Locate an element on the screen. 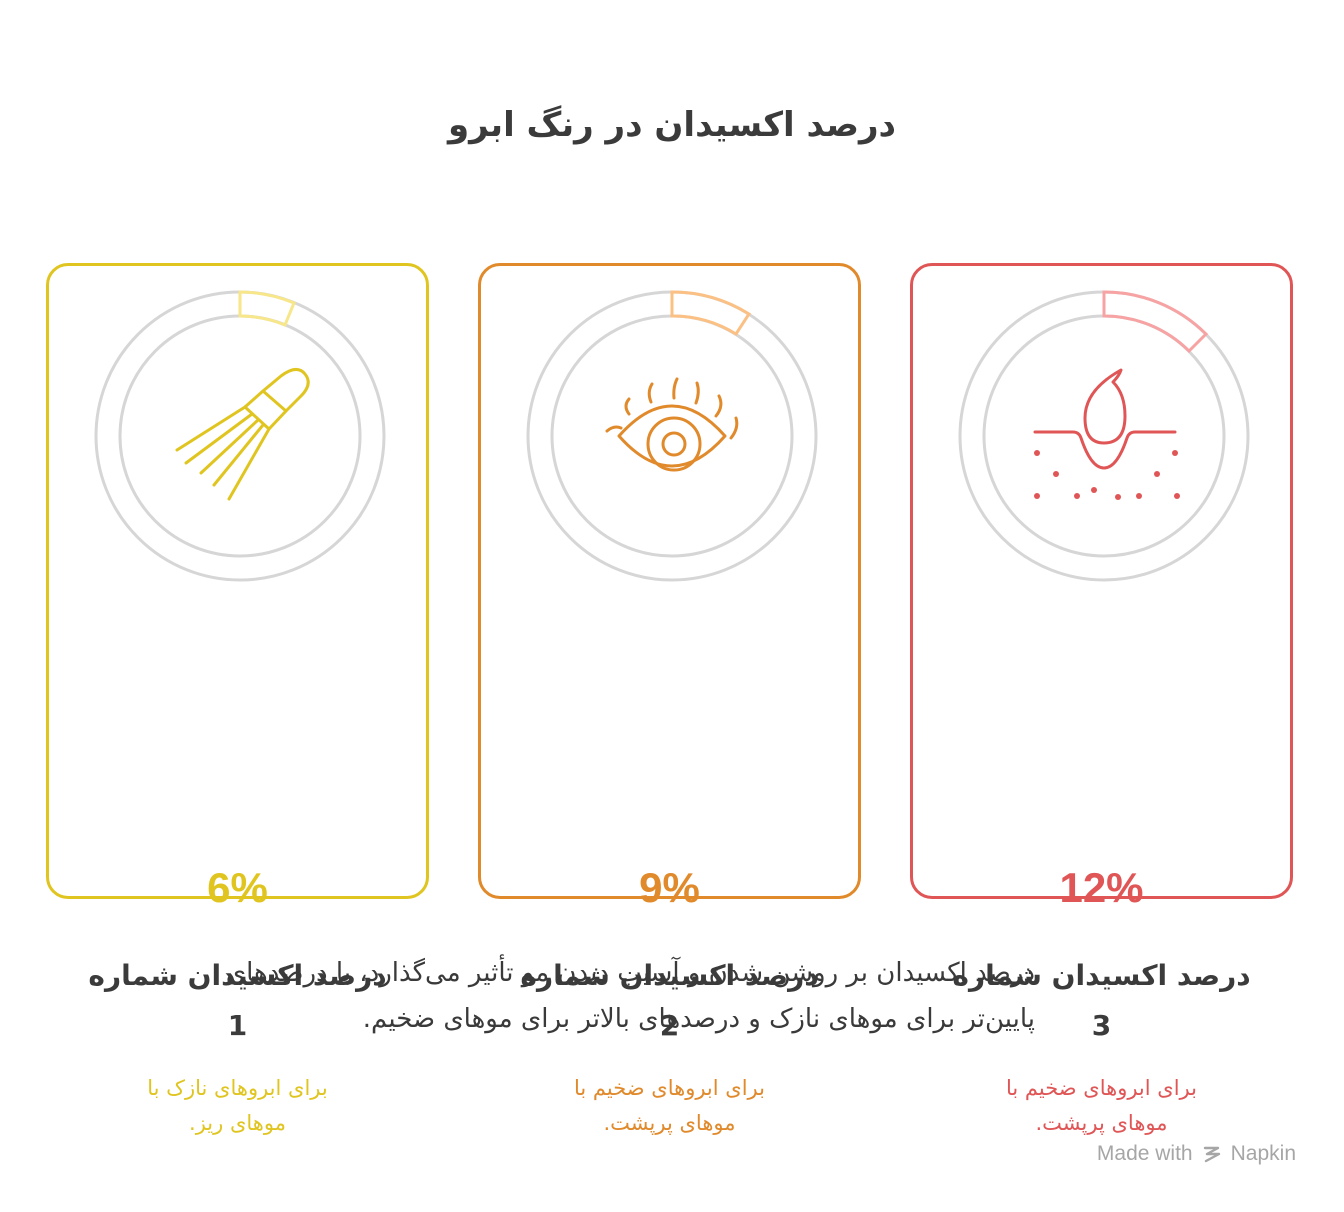 This screenshot has height=1212, width=1344. footer-brand: Napkin is located at coordinates (1263, 1153).